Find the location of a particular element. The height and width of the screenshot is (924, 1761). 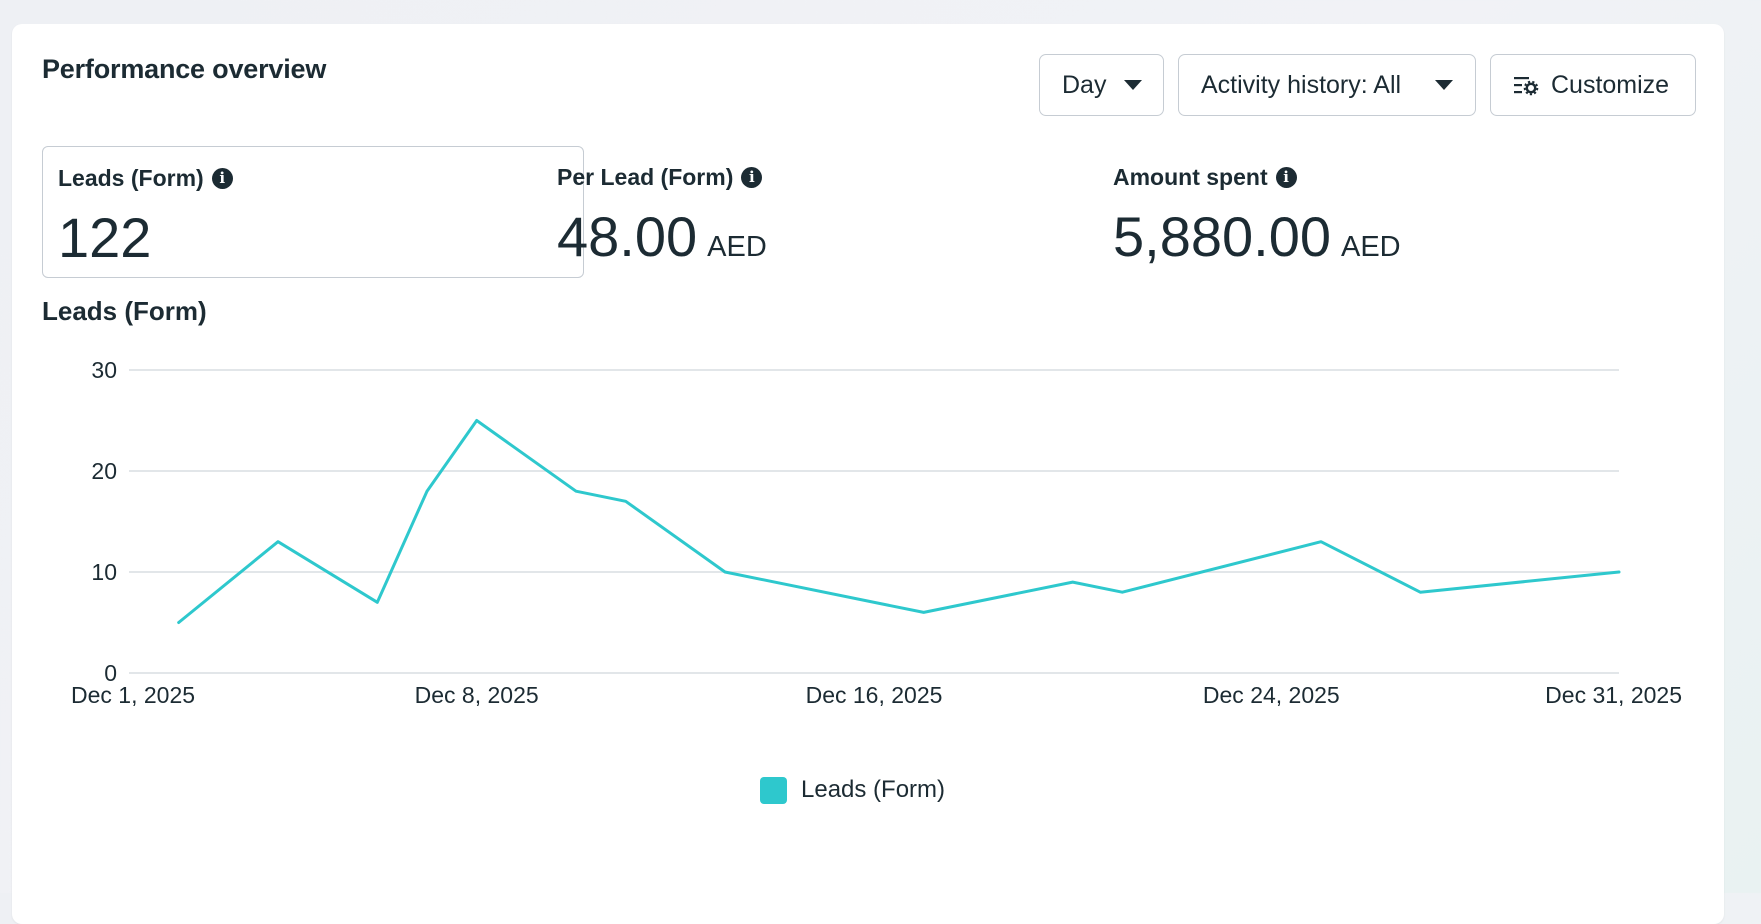

legend-label: Leads (Form) is located at coordinates (873, 789).